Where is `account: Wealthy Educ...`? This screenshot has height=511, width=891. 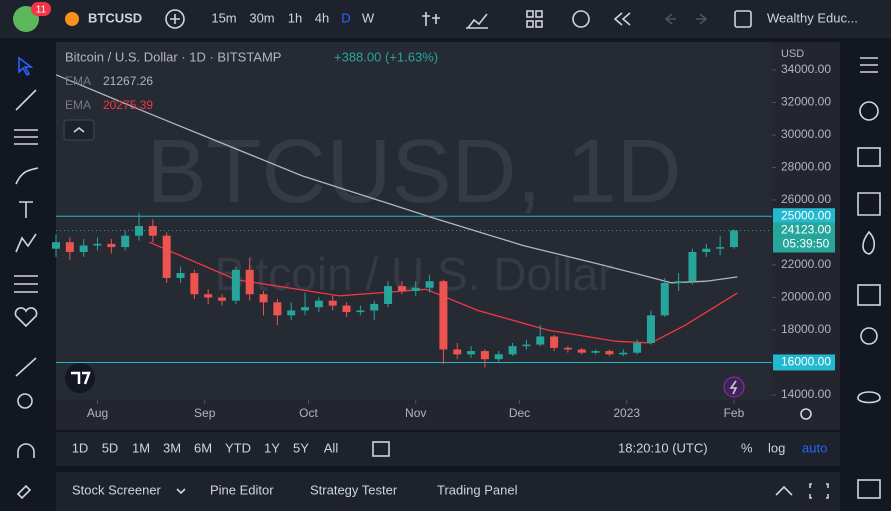 account: Wealthy Educ... is located at coordinates (812, 17).